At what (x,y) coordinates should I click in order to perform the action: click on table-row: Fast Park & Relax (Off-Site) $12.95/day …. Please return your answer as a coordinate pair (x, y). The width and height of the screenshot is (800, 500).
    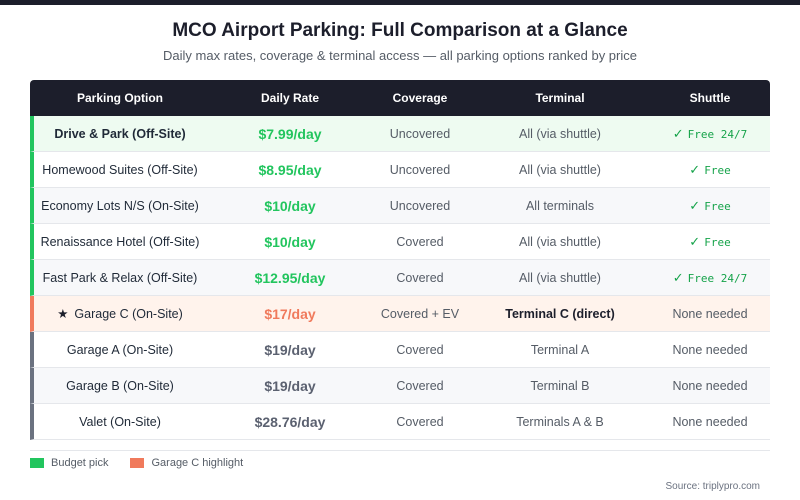
    Looking at the image, I should click on (400, 278).